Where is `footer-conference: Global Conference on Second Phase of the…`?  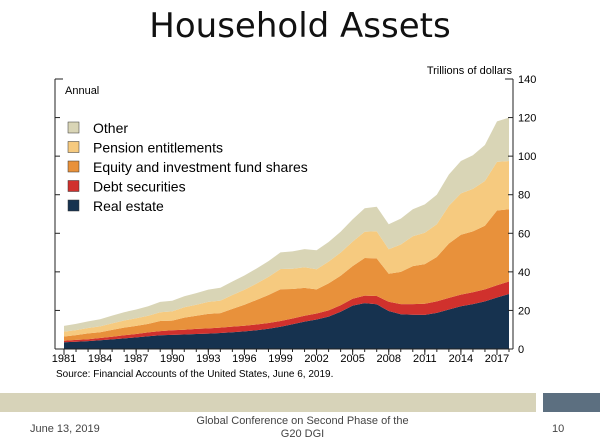
footer-conference: Global Conference on Second Phase of the… is located at coordinates (302, 427).